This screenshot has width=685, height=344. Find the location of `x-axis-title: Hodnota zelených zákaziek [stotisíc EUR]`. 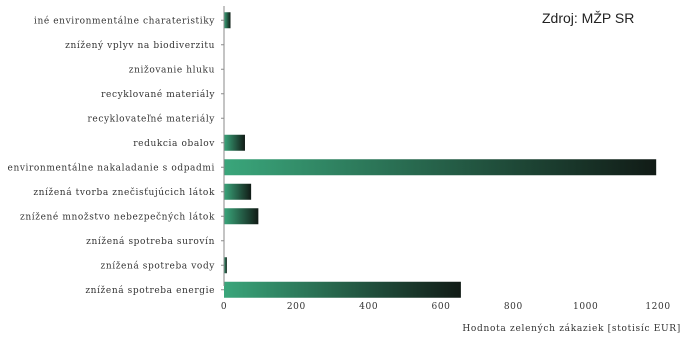

x-axis-title: Hodnota zelených zákaziek [stotisíc EUR] is located at coordinates (571, 328).